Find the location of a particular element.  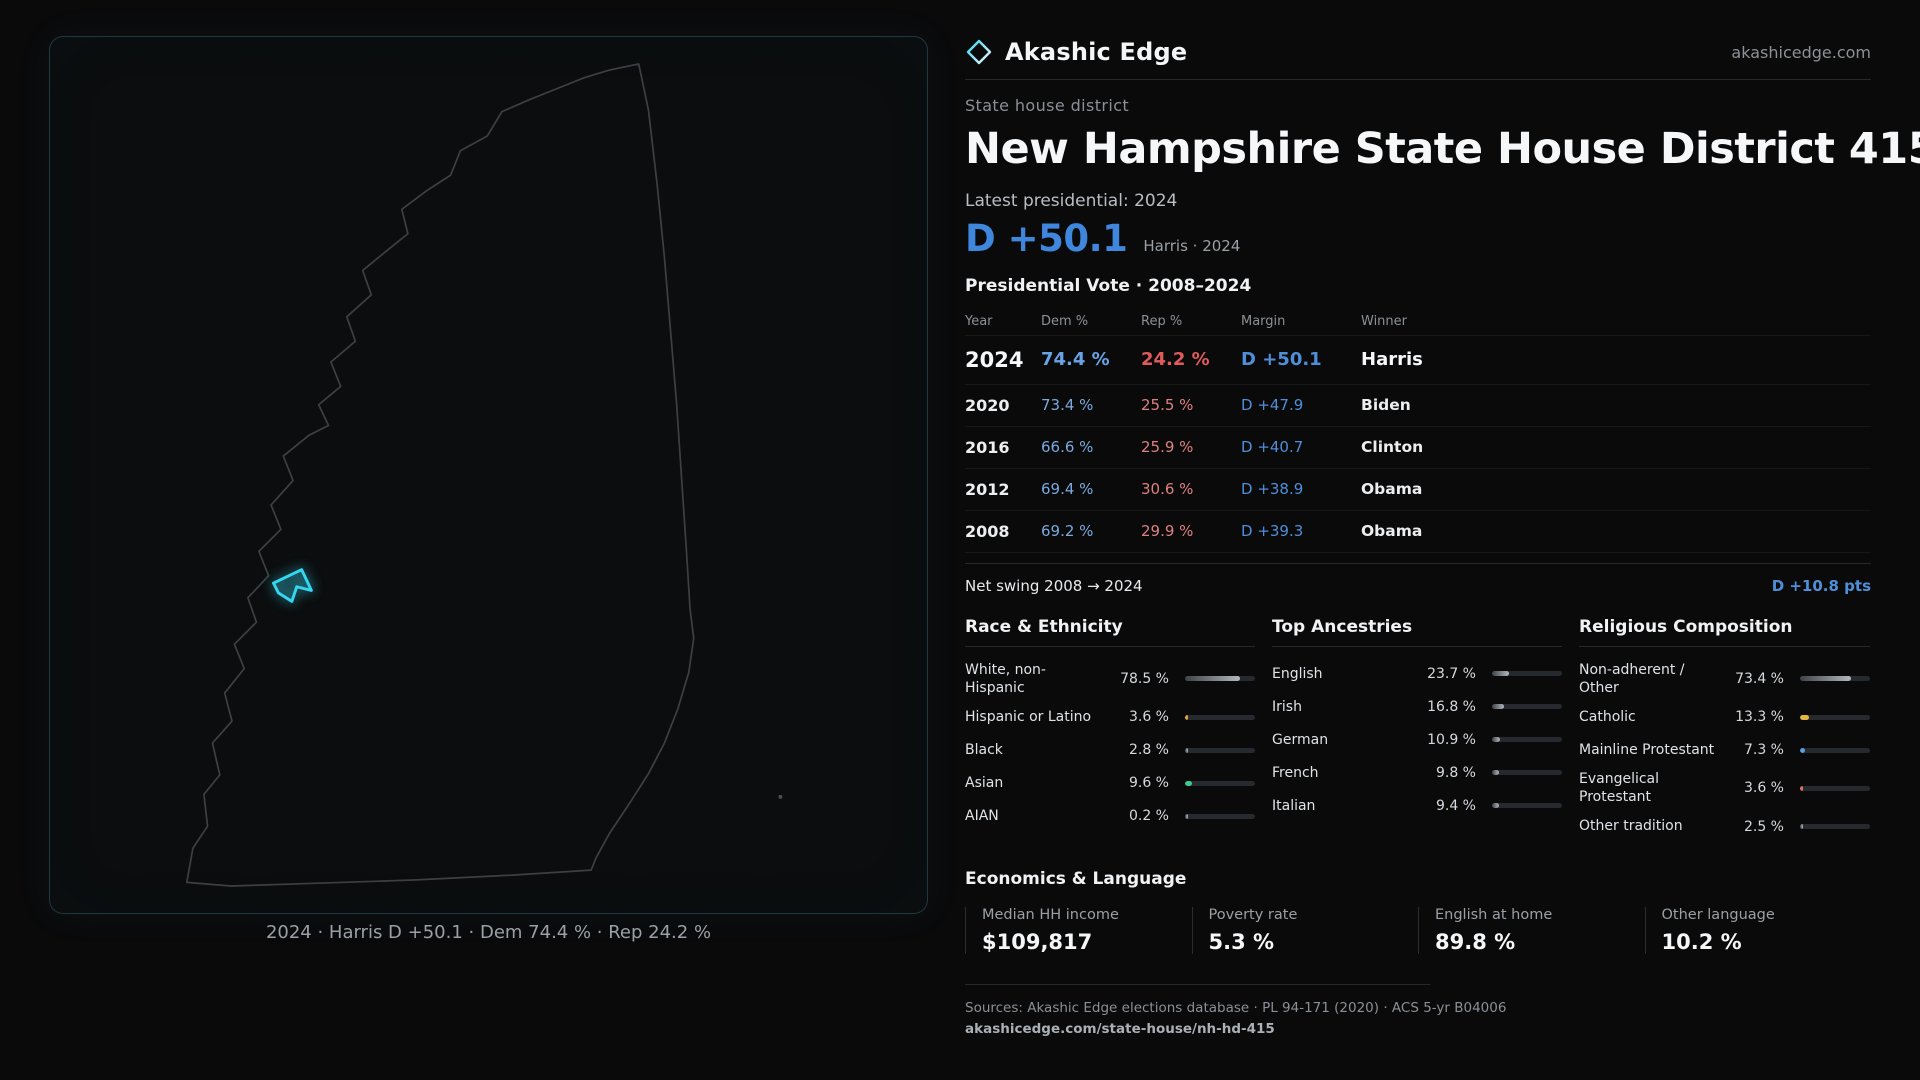

rep-cell: 24.2 % is located at coordinates (1175, 360).